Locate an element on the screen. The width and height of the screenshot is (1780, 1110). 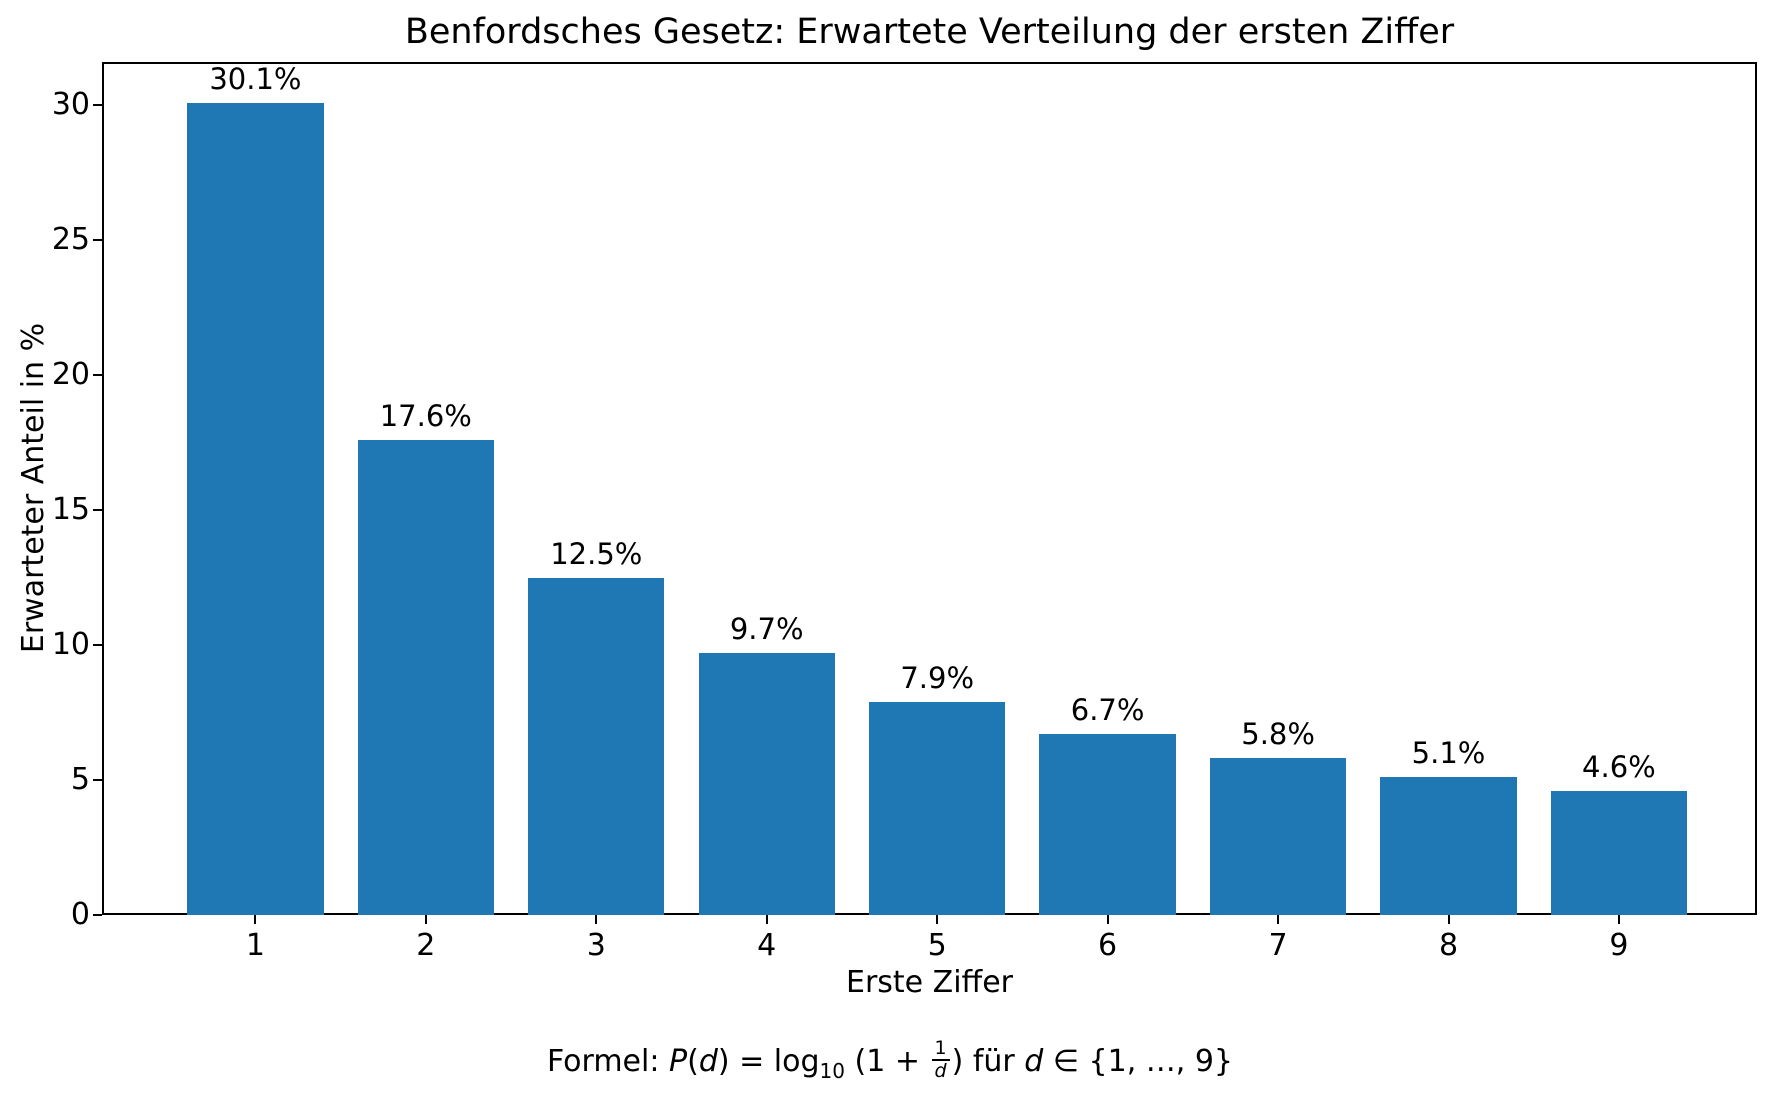
bar-value-label: 6.7% is located at coordinates (1107, 710).